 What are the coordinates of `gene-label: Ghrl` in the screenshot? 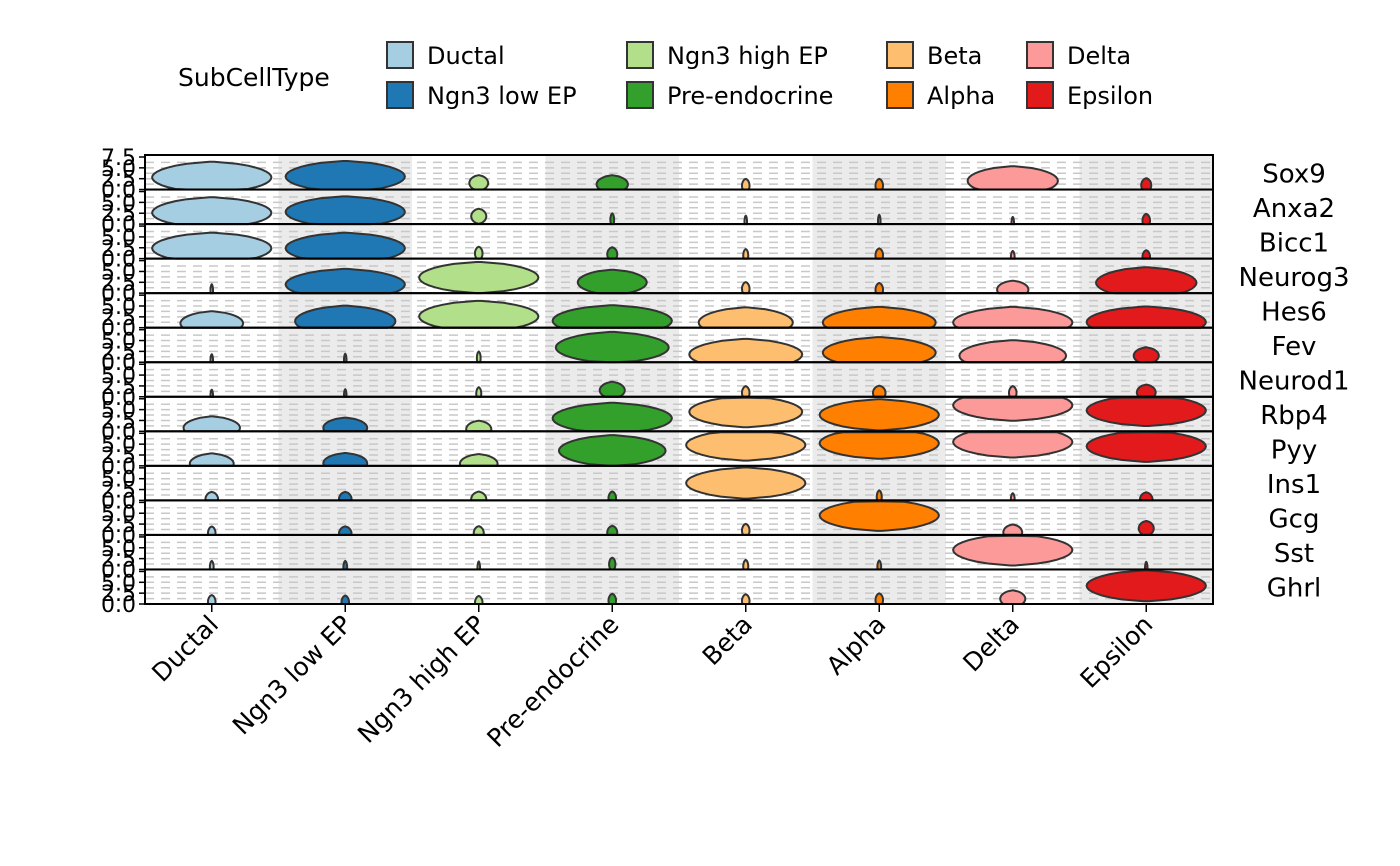 It's located at (1294, 589).